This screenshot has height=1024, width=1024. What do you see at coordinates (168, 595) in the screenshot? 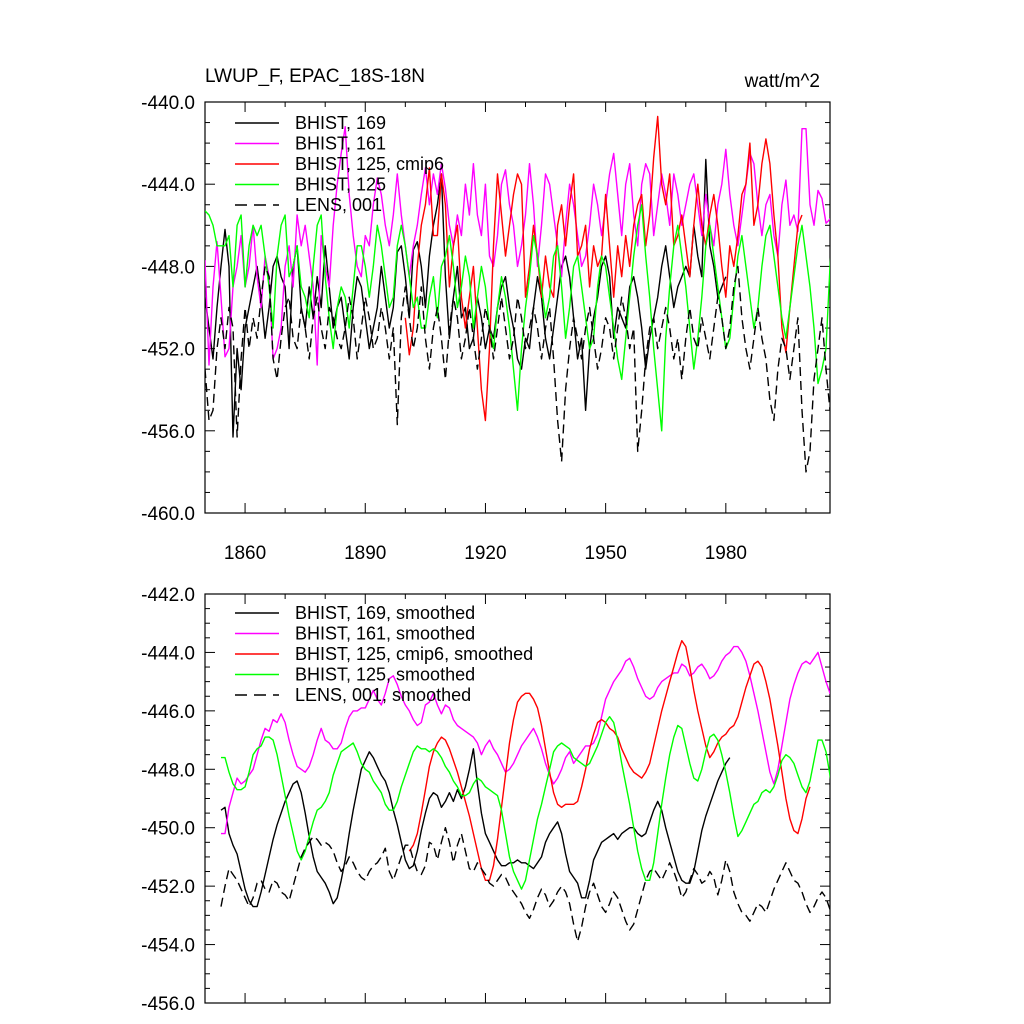
I see `y-tick-label: -442.0` at bounding box center [168, 595].